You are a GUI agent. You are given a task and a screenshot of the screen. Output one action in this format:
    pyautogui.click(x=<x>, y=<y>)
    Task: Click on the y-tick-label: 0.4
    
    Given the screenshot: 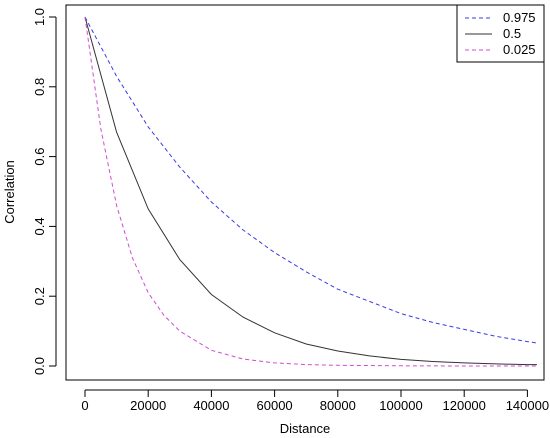 What is the action you would take?
    pyautogui.click(x=39, y=226)
    